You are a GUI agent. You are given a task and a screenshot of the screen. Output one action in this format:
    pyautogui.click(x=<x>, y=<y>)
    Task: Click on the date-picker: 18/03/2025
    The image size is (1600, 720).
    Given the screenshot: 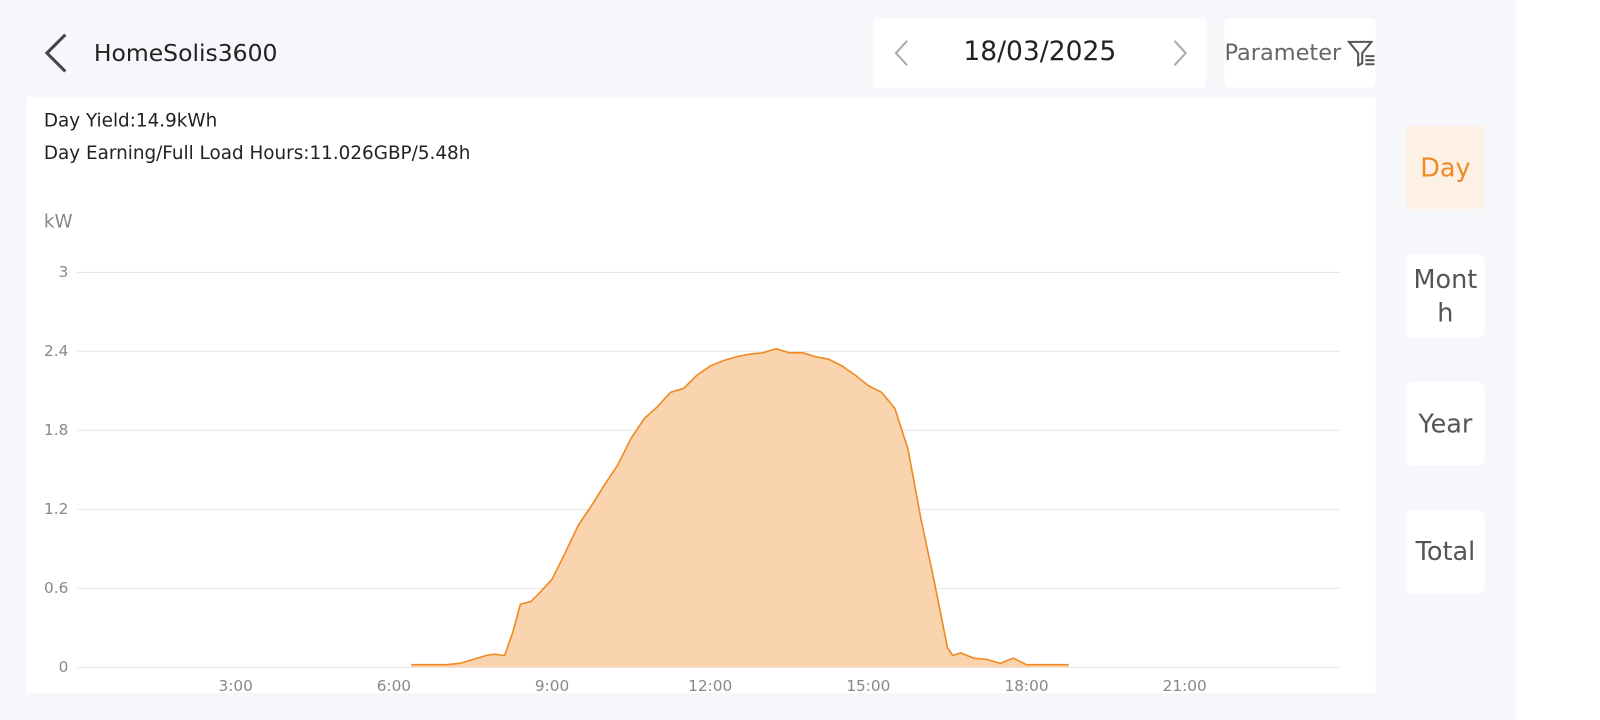 What is the action you would take?
    pyautogui.click(x=1040, y=53)
    